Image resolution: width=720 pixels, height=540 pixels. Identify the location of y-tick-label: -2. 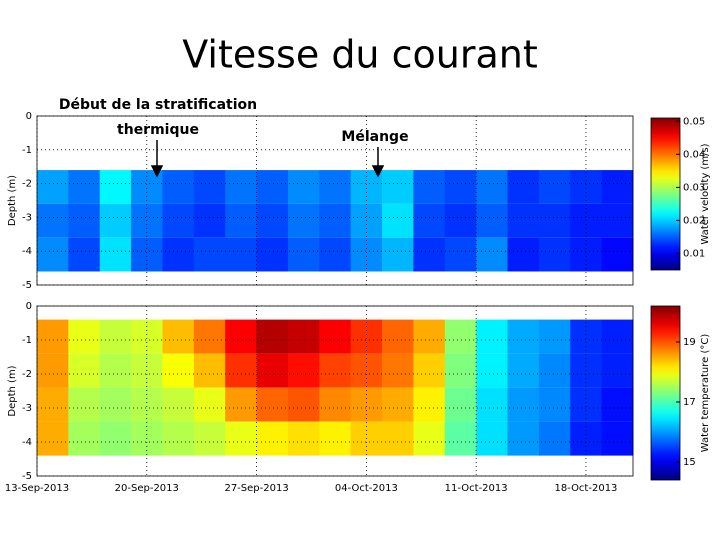
(27, 374).